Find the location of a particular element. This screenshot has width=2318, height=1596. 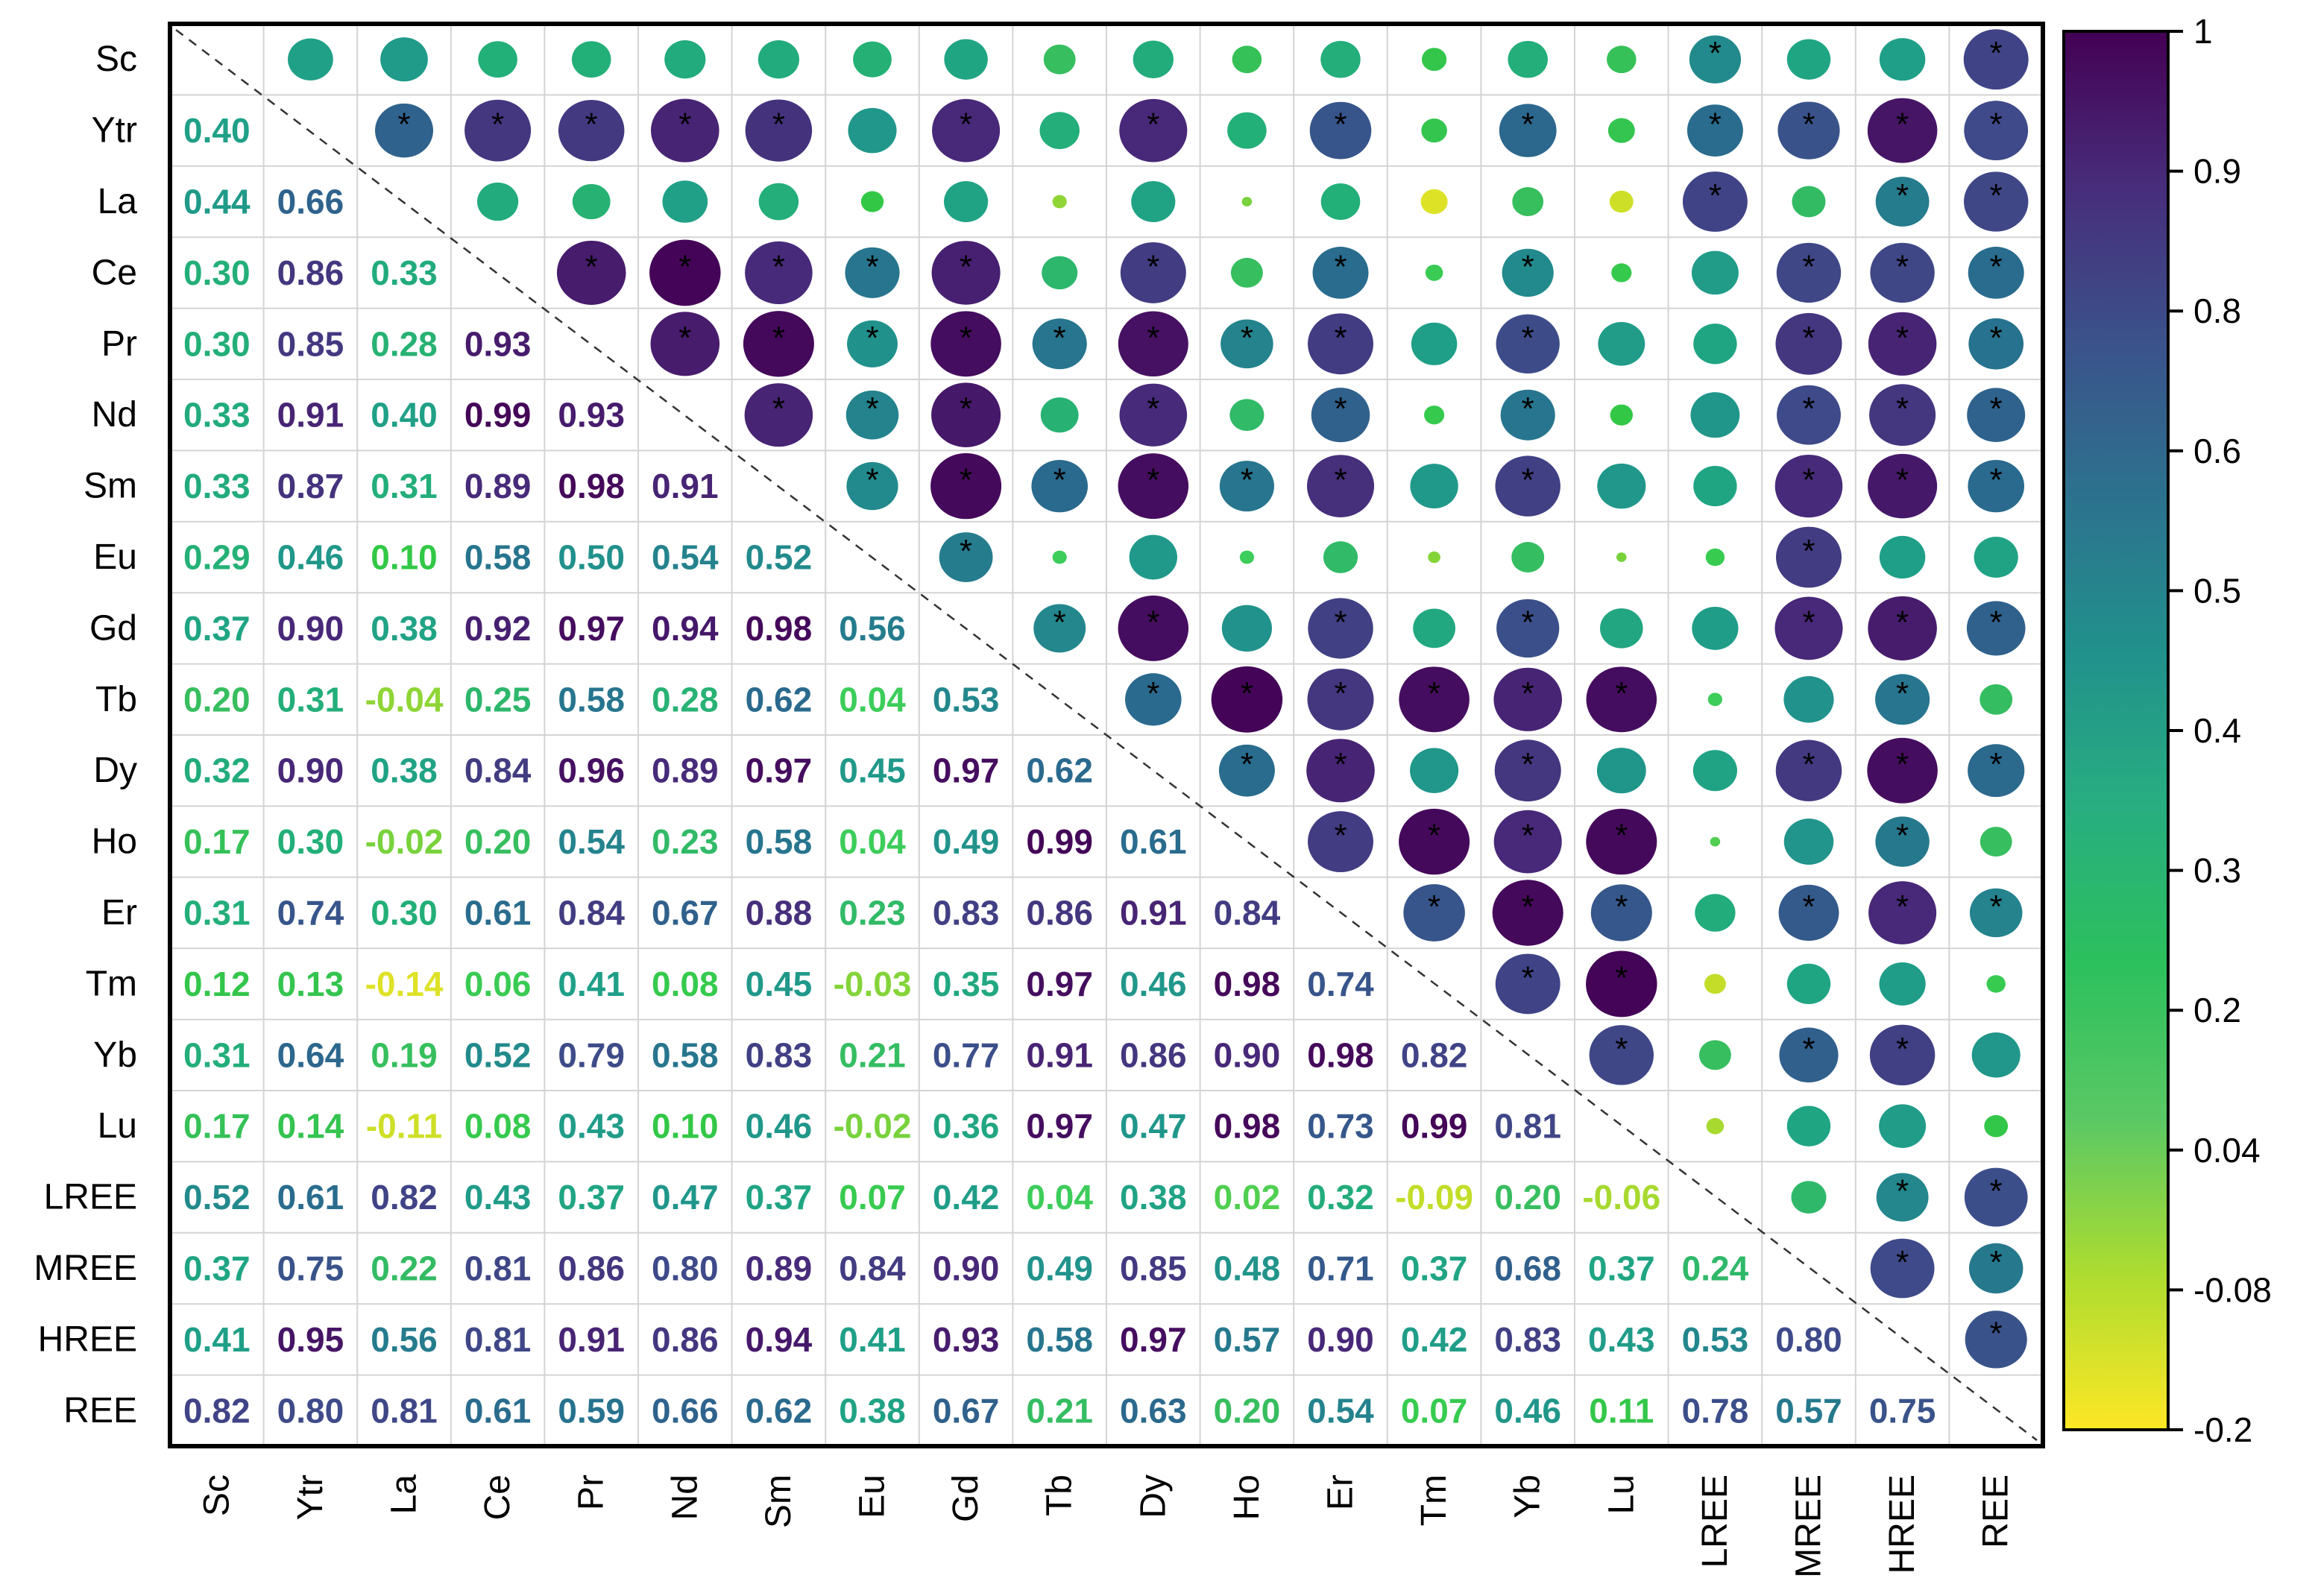

value-label: 0.64 is located at coordinates (310, 1054).